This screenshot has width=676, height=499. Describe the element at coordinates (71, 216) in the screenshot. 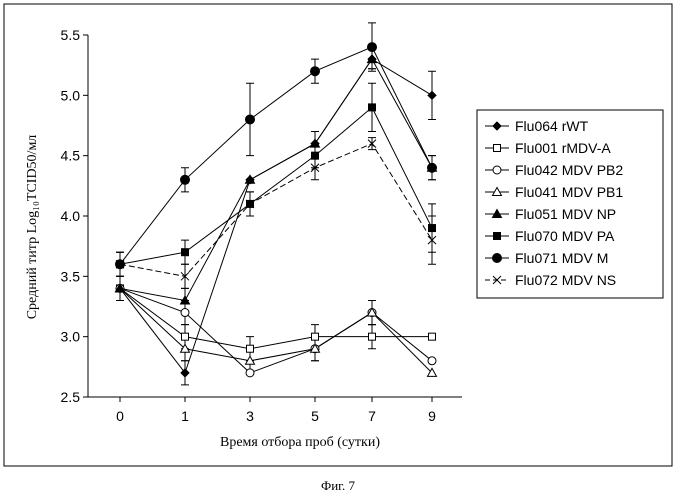

I see `y-tick-label: 4.0` at that location.